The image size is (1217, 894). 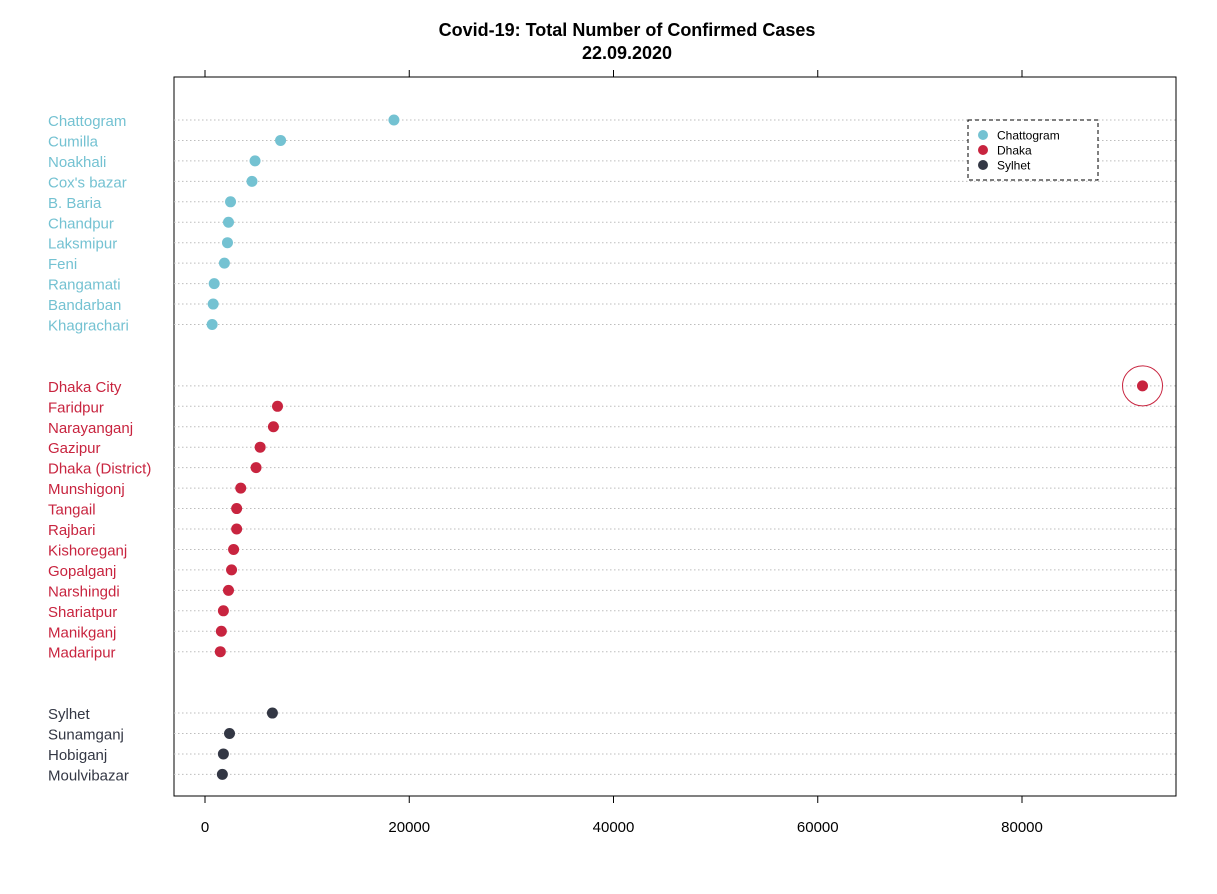 I want to click on point-narayanganj, so click(x=273, y=427).